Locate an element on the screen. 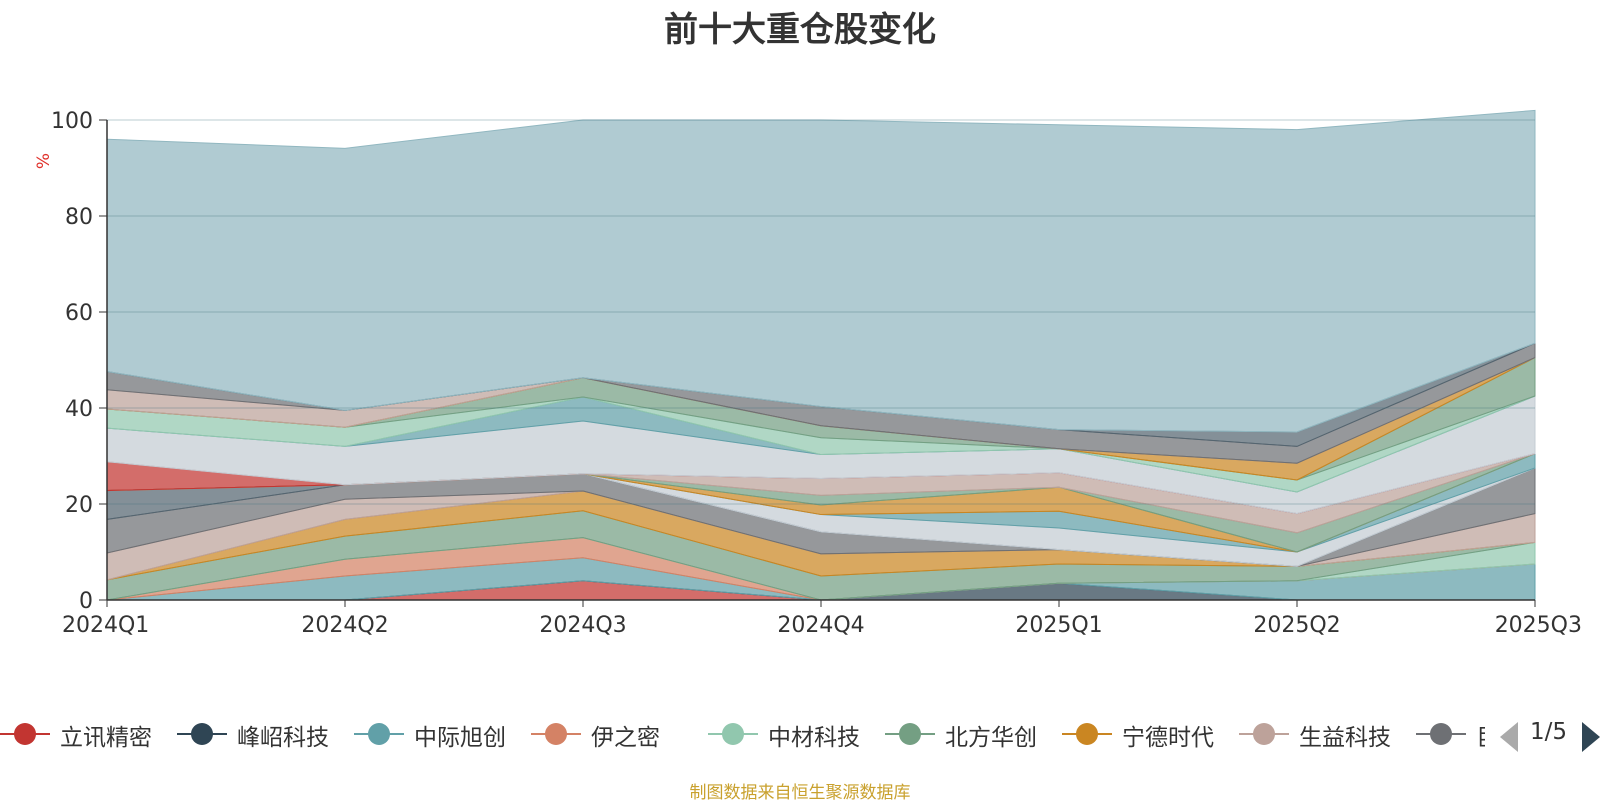 The image size is (1600, 803). x-tick-label: 2025Q2 is located at coordinates (1296, 625).